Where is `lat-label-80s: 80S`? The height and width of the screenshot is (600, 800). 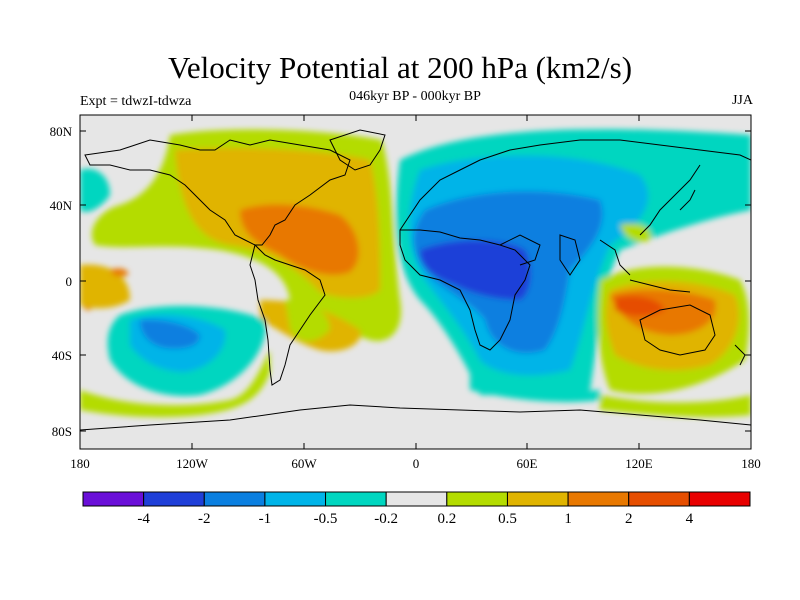 lat-label-80s: 80S is located at coordinates (62, 431).